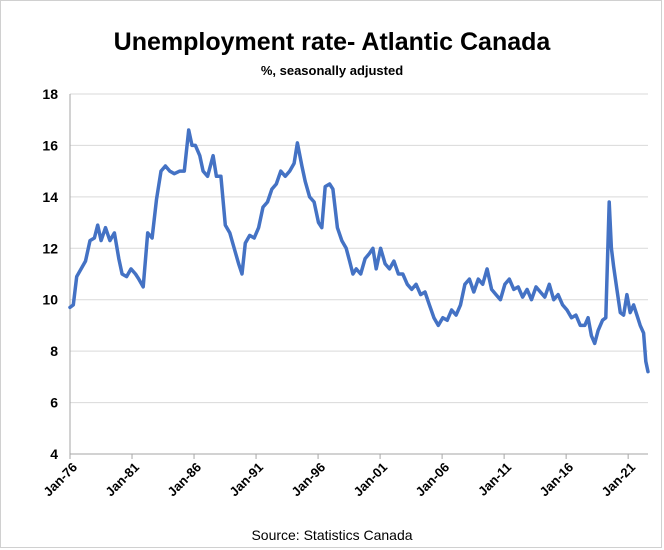 This screenshot has height=550, width=664. I want to click on chart-title: Unemployment rate- Atlantic Canada, so click(332, 42).